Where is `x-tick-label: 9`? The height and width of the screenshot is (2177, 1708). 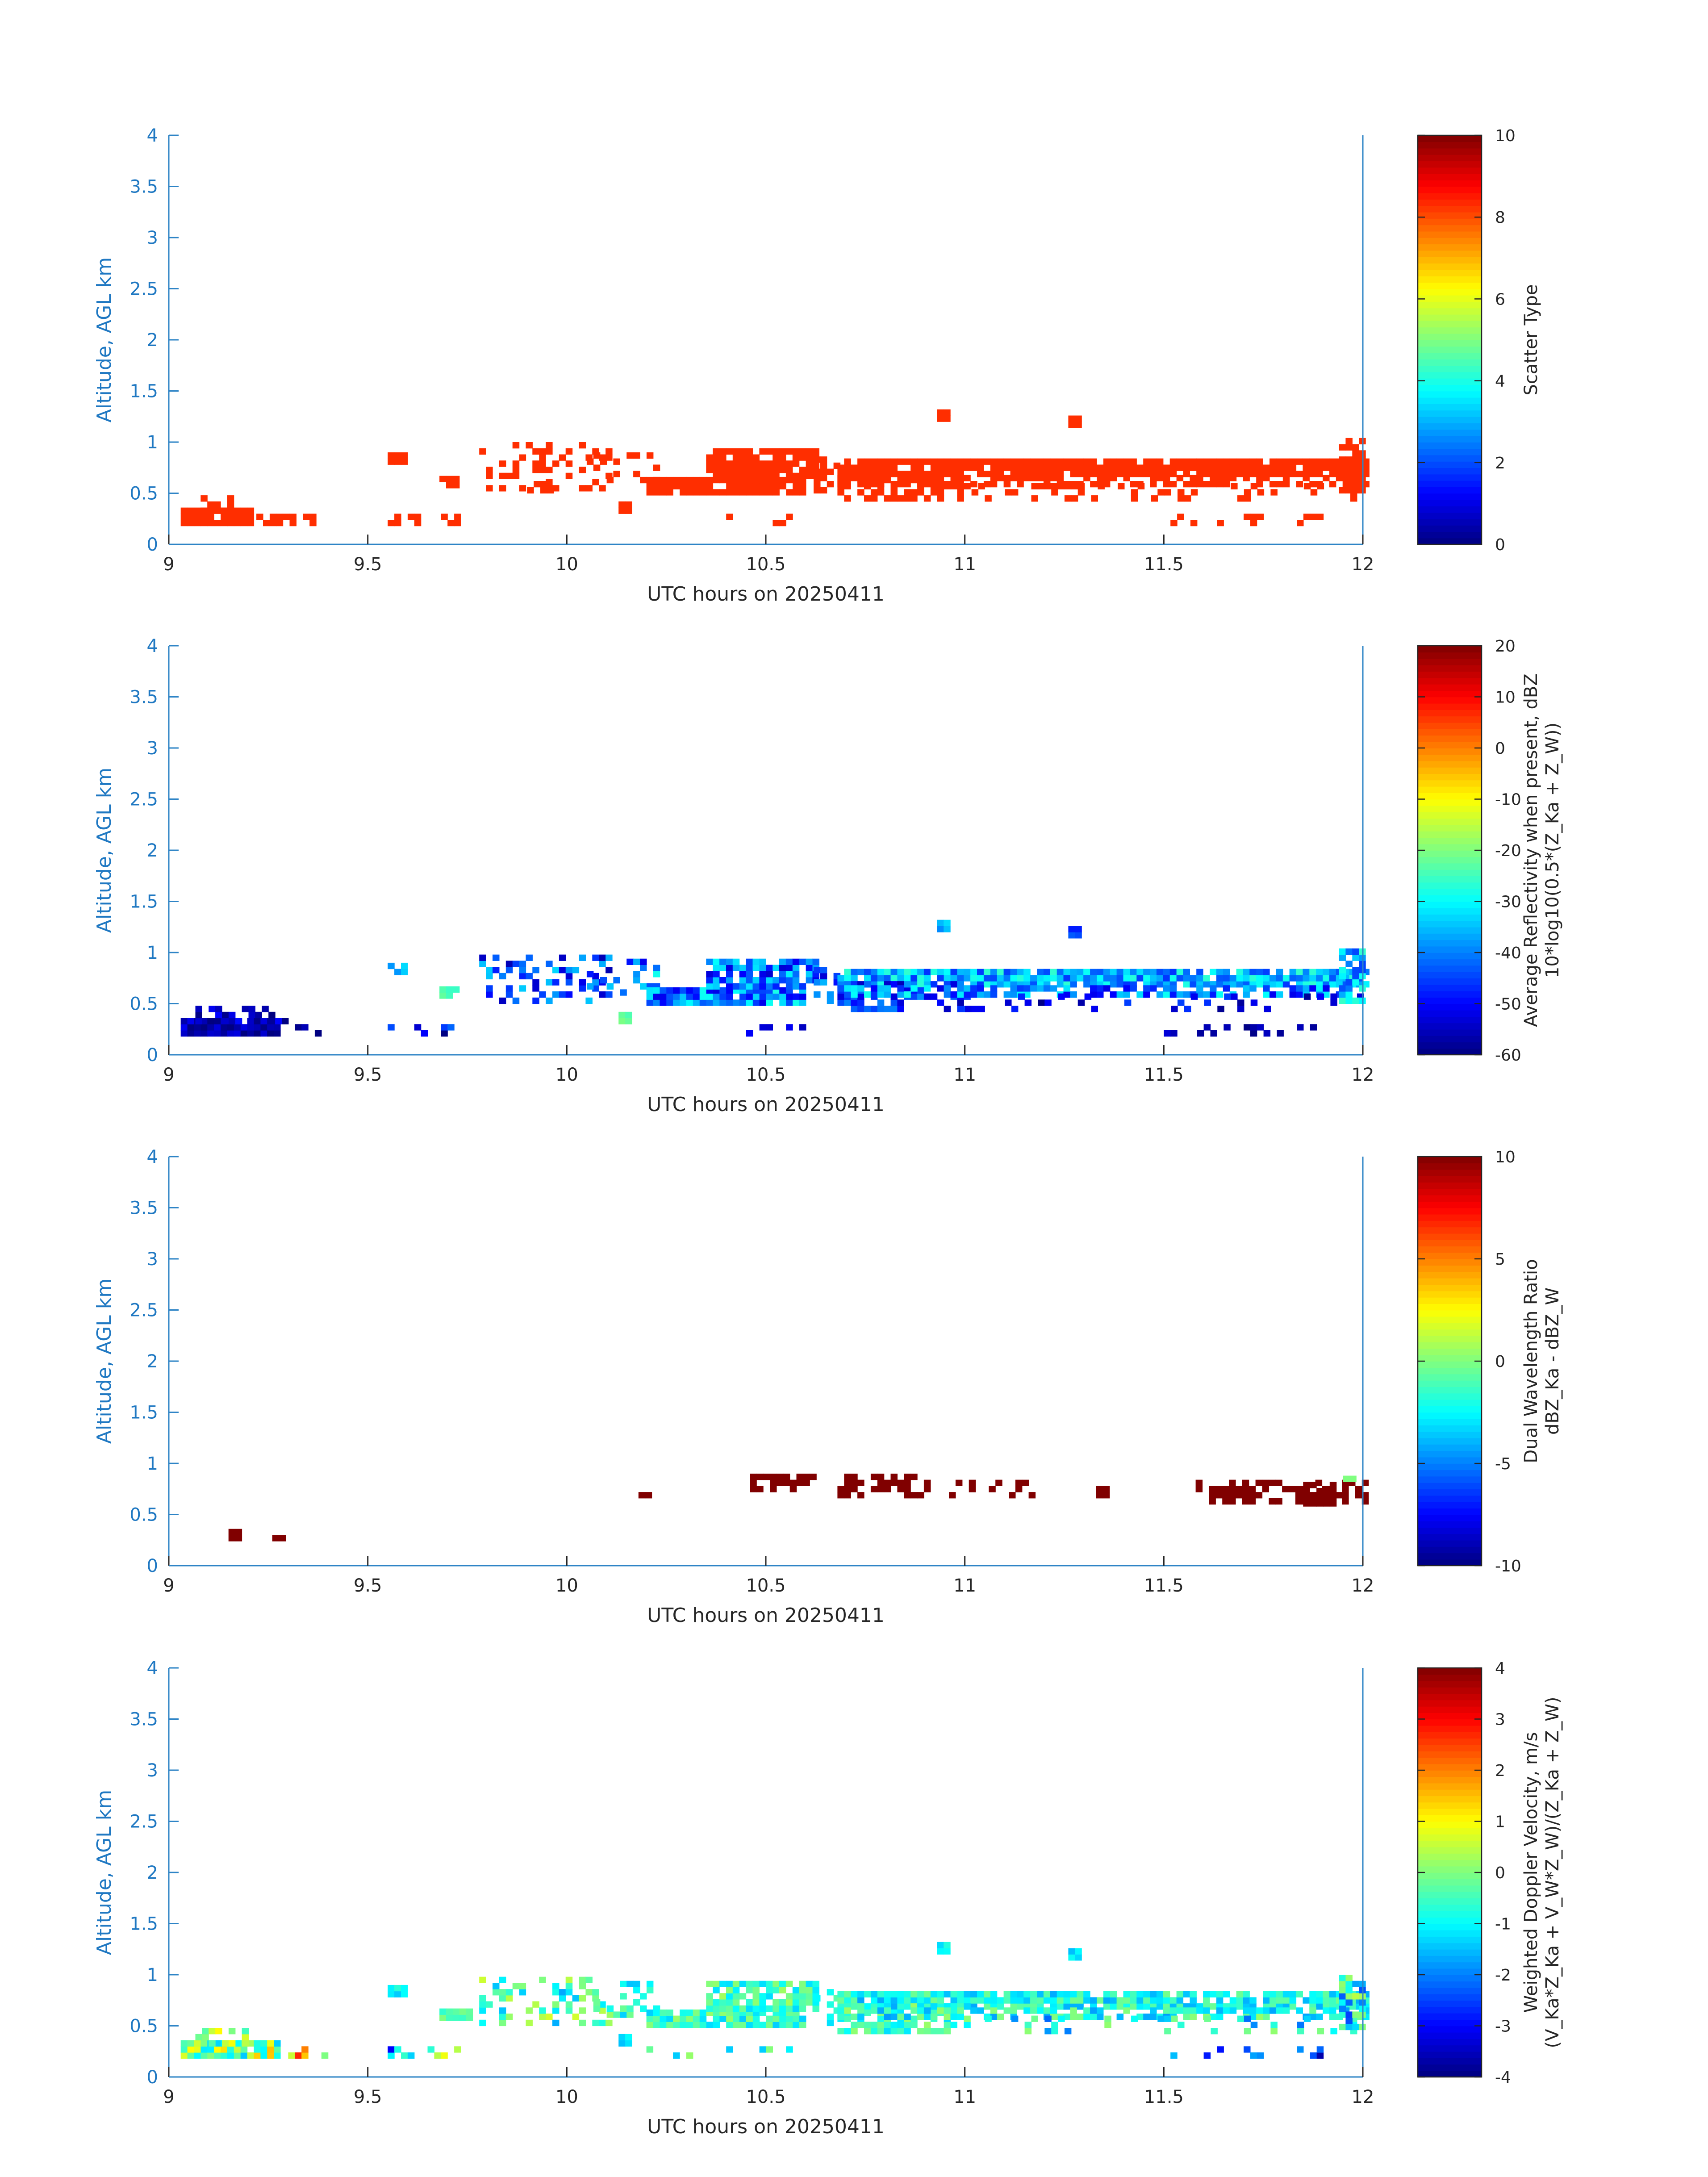
x-tick-label: 9 is located at coordinates (168, 2097).